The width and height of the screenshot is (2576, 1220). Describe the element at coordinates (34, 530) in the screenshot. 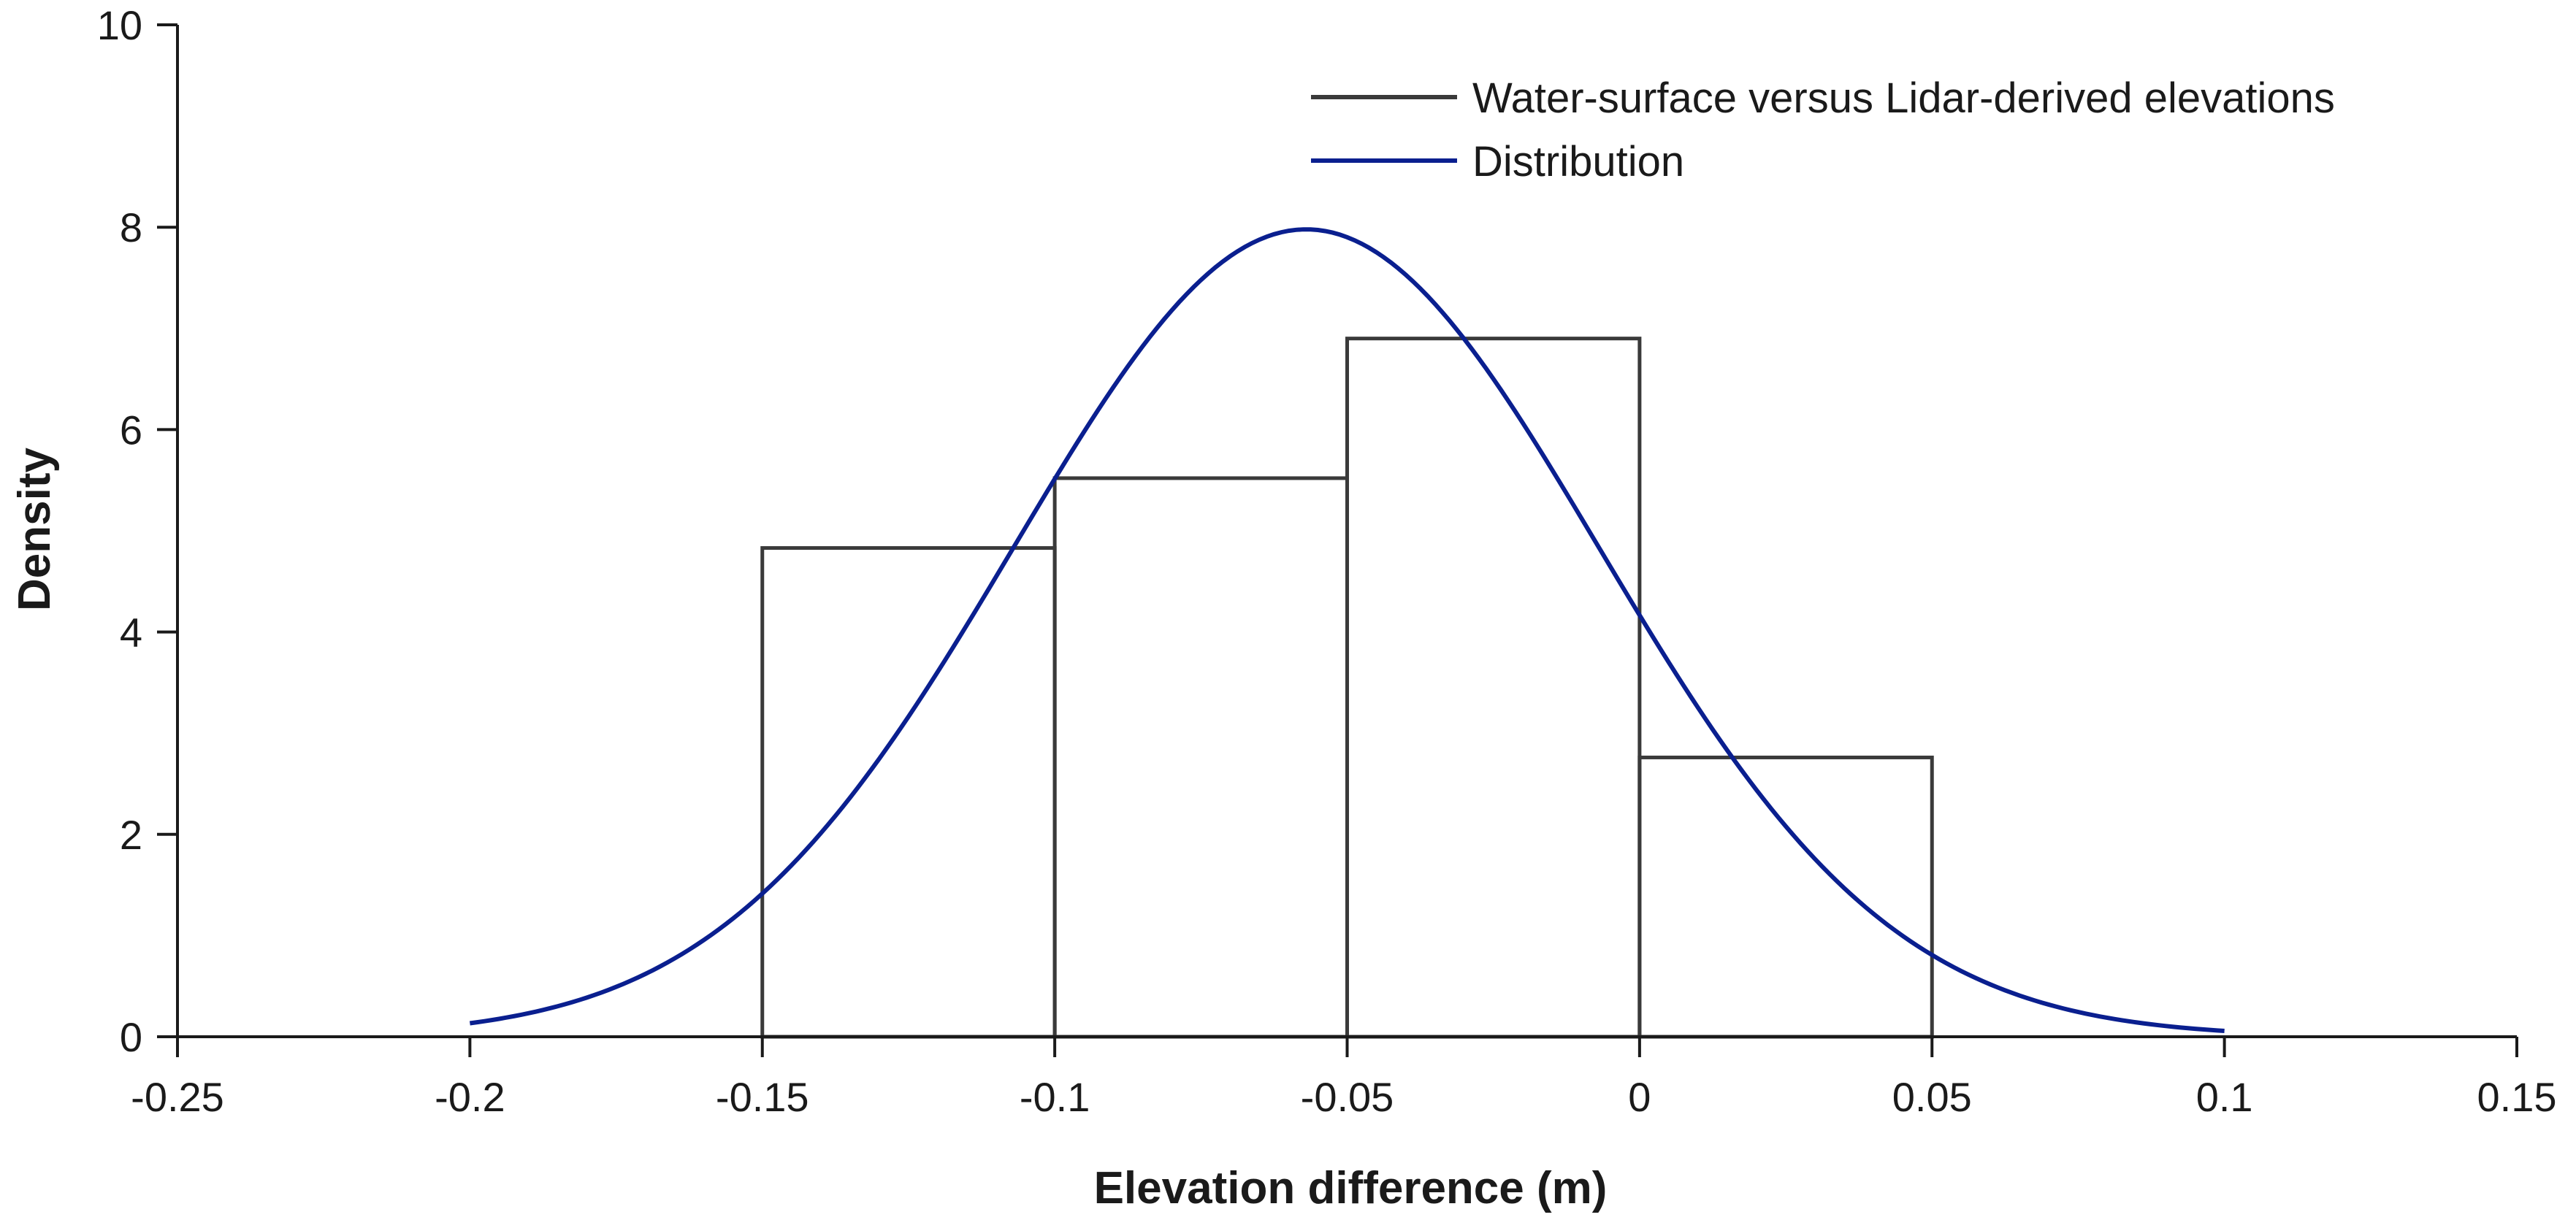

I see `y-axis-title: Density` at that location.